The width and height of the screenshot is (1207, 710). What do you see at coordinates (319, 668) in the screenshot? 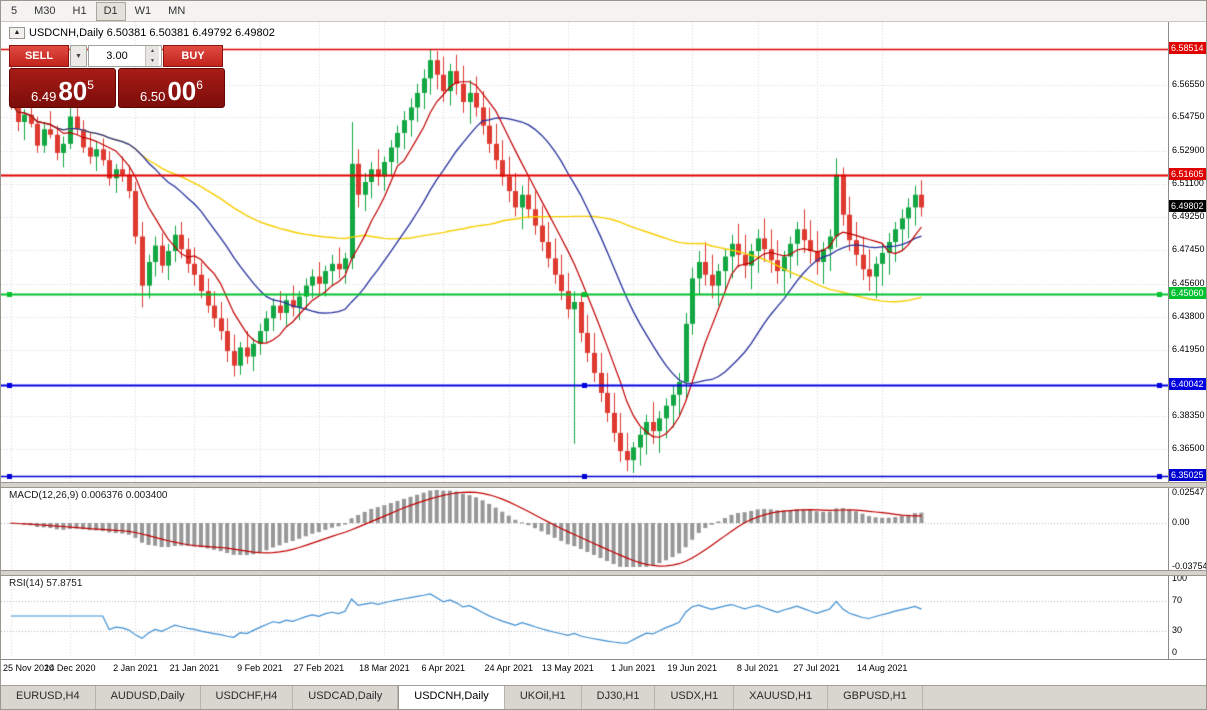
I see `date-axis-label: 27 Feb 2021` at bounding box center [319, 668].